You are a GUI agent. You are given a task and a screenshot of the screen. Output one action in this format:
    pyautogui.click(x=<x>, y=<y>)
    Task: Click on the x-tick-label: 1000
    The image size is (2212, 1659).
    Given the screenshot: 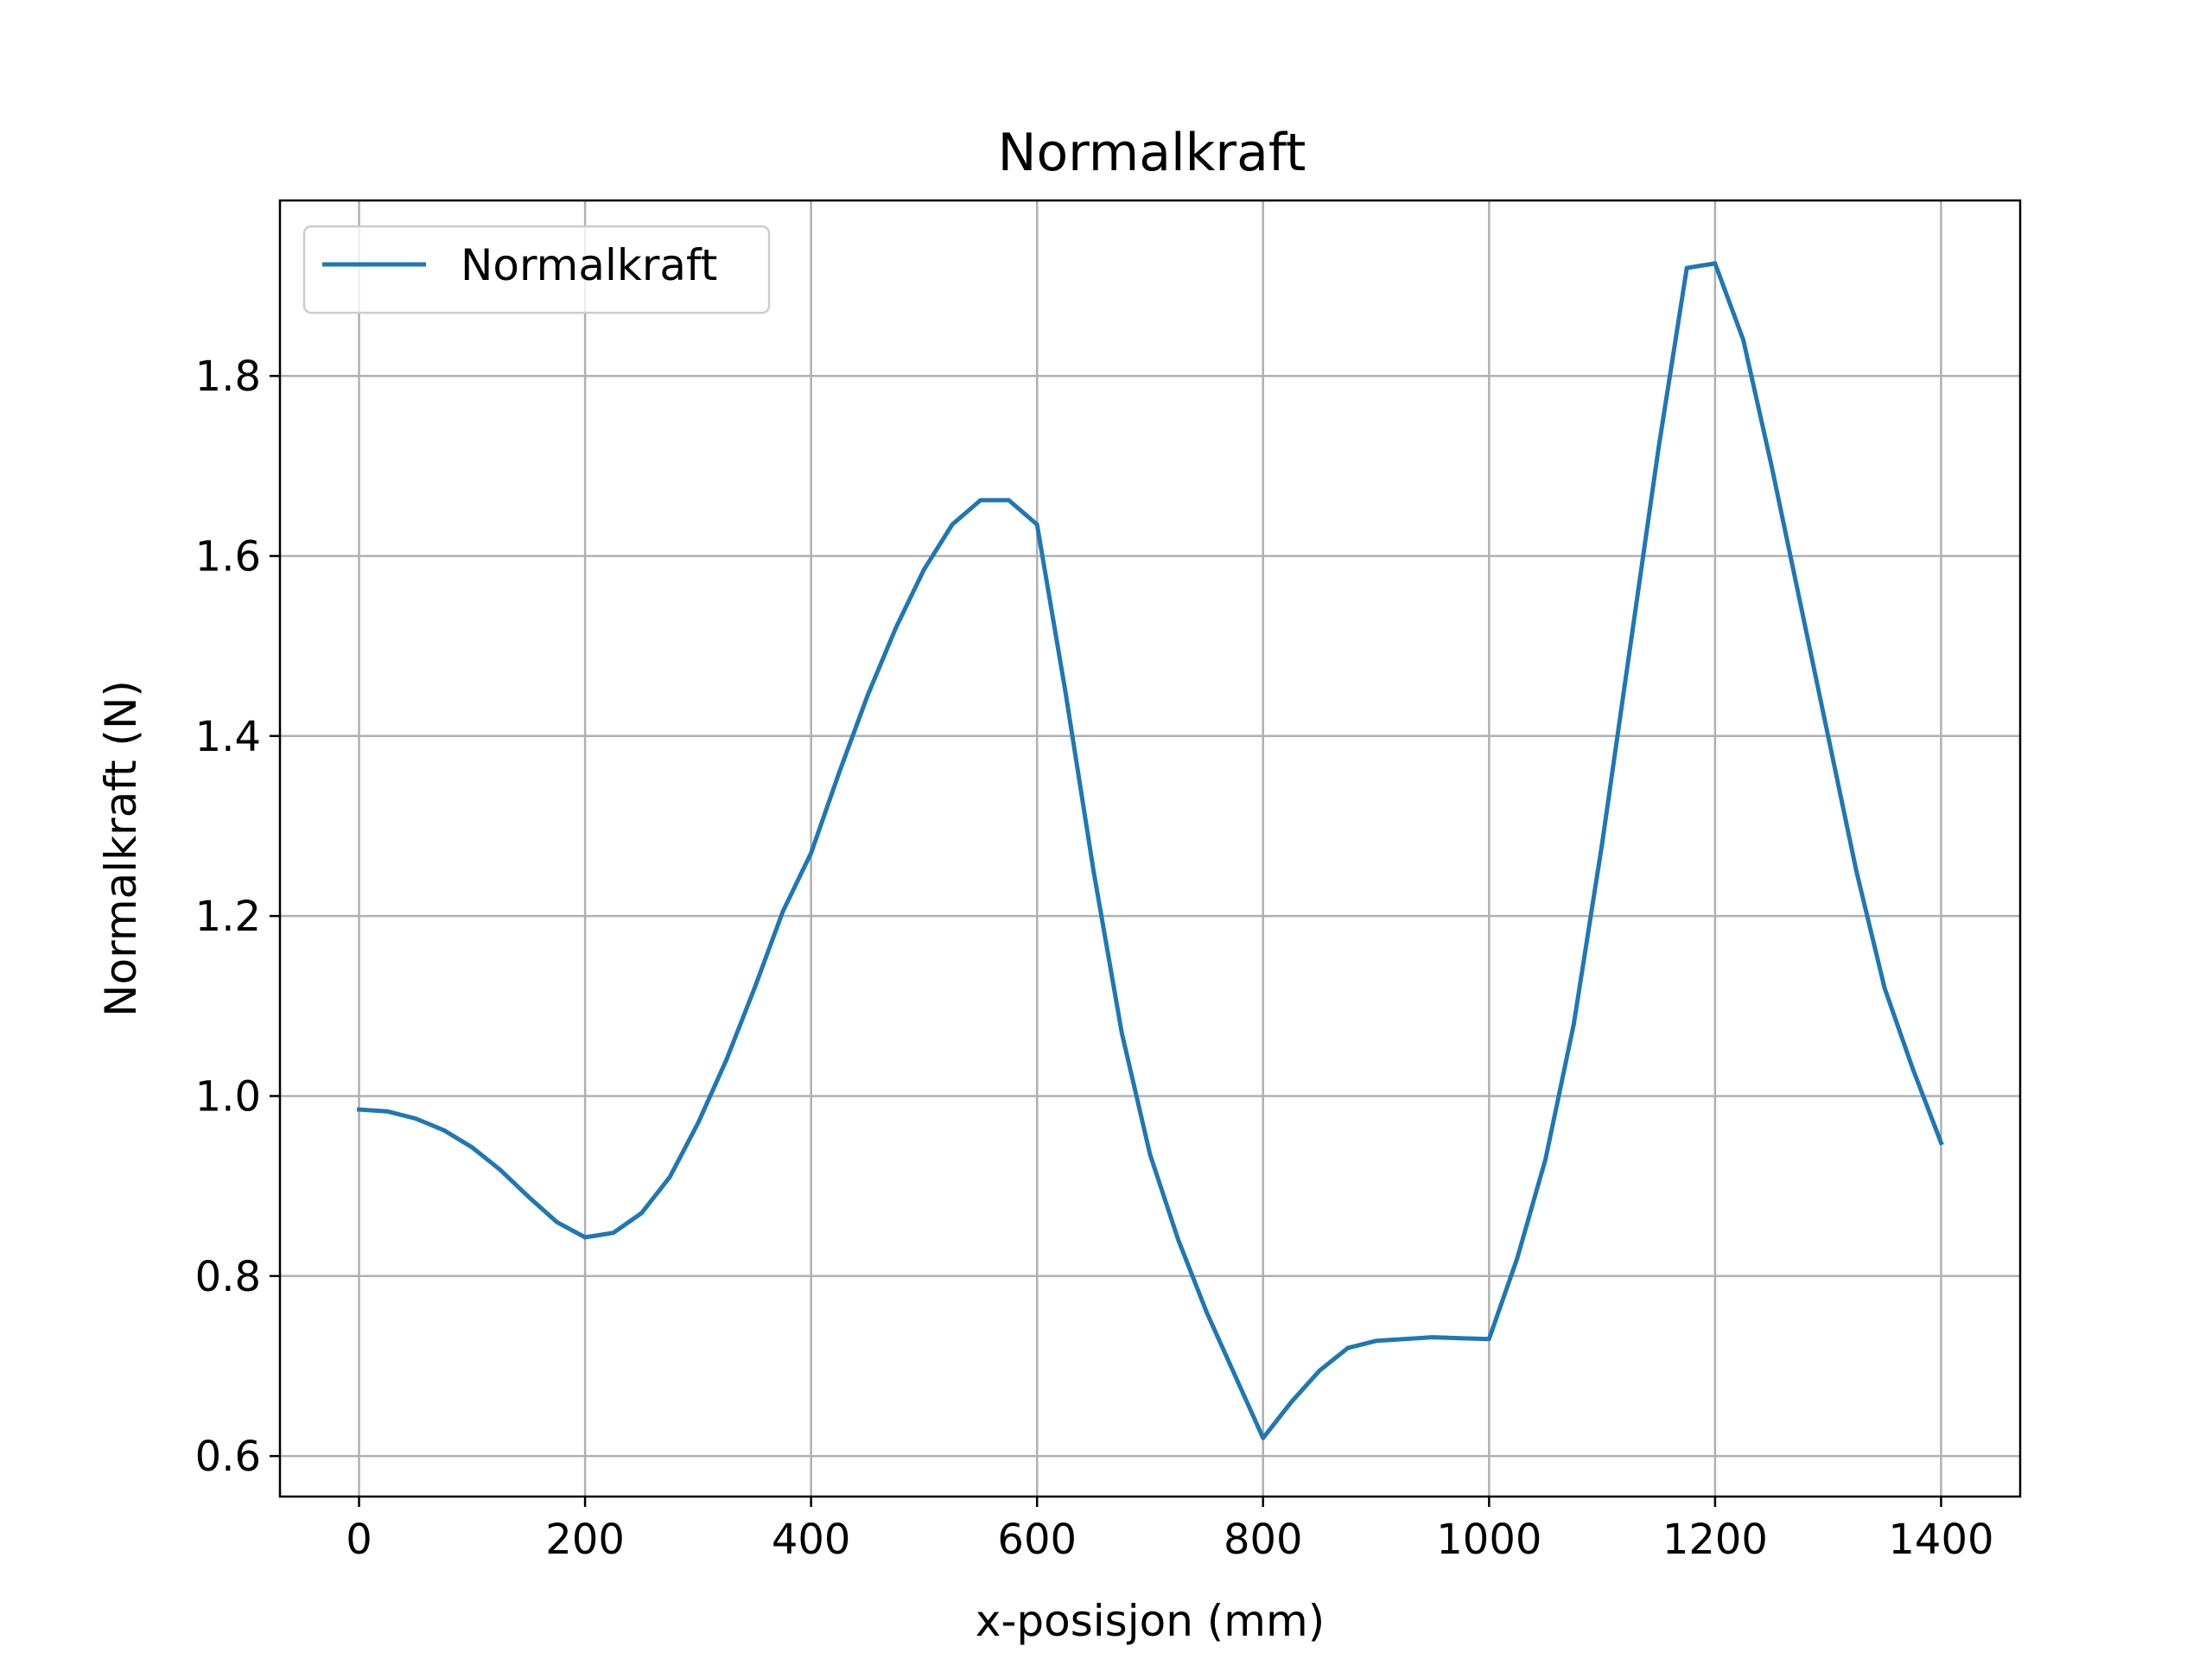 What is the action you would take?
    pyautogui.click(x=1488, y=1540)
    